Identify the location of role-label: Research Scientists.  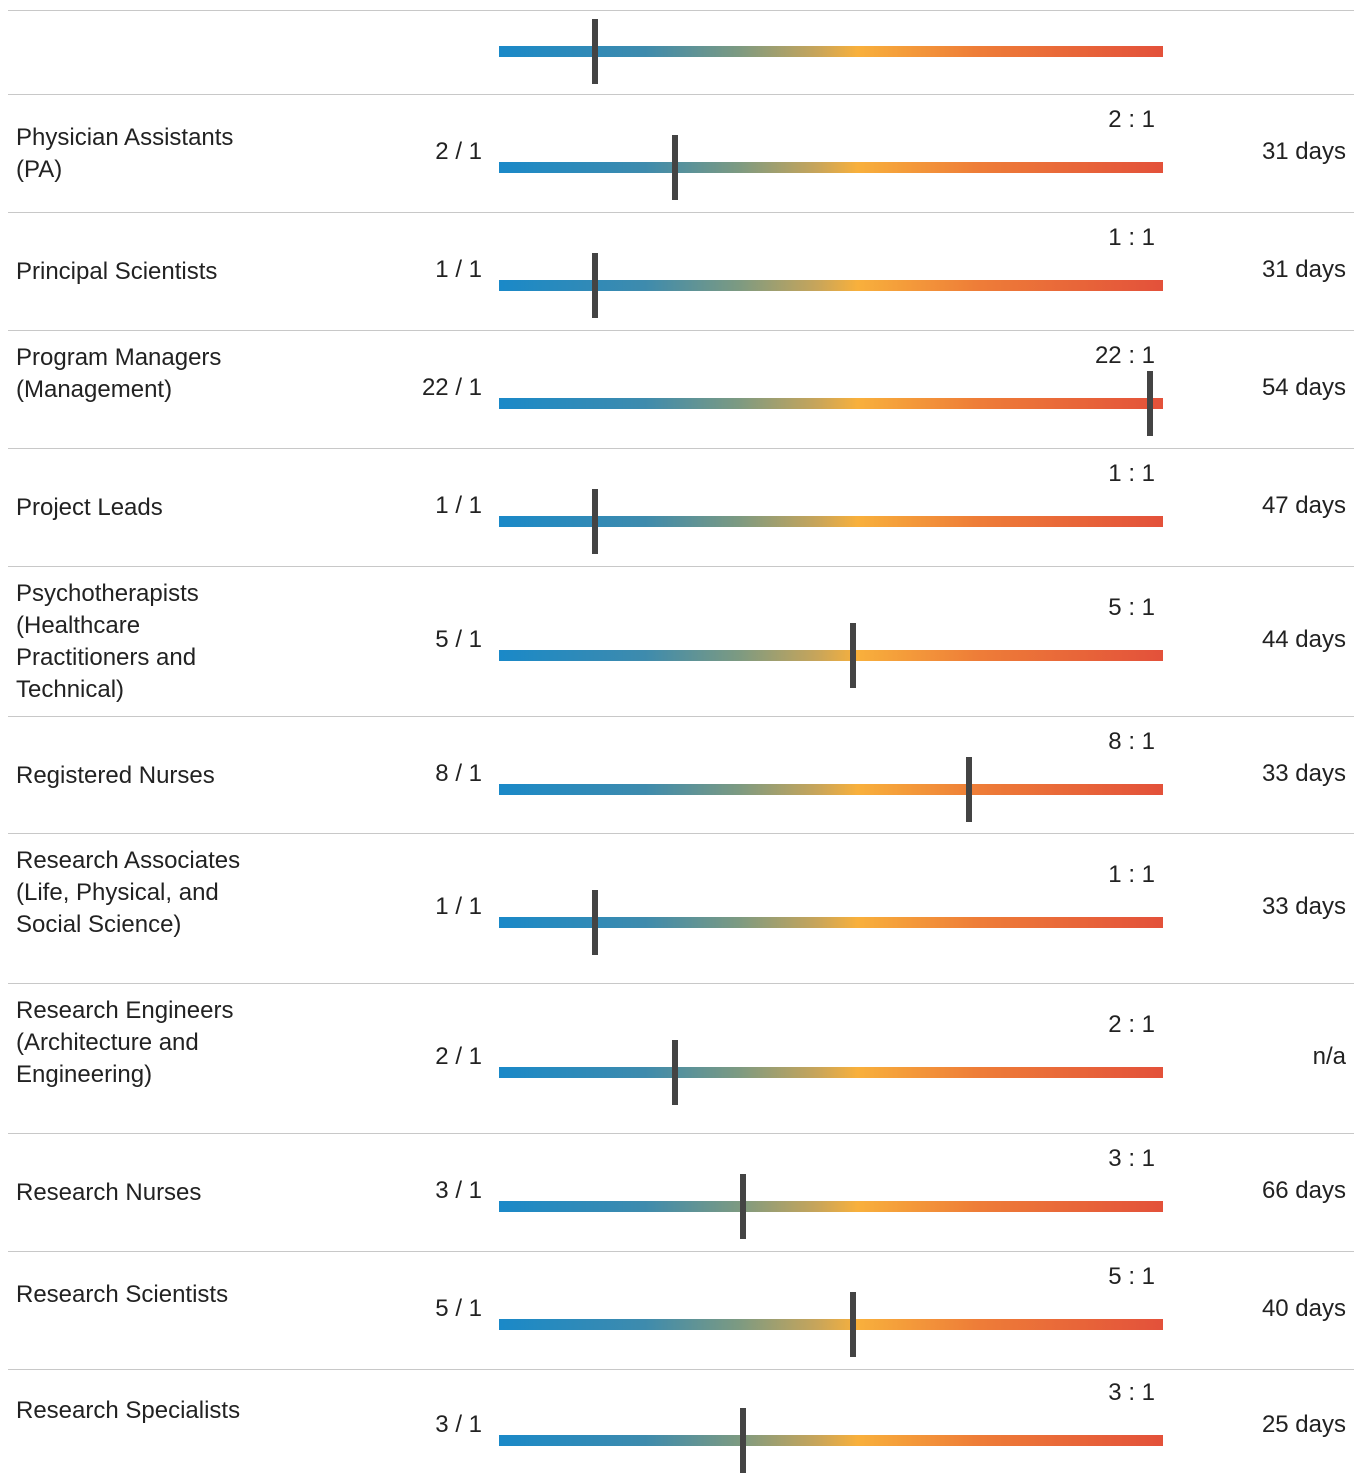
(122, 1294).